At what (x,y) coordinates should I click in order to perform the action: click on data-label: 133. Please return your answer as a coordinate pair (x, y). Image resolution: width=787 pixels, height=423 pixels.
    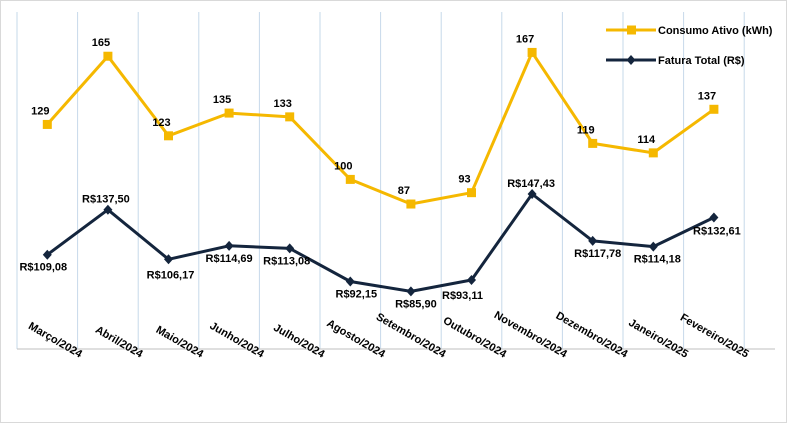
    Looking at the image, I should click on (283, 104).